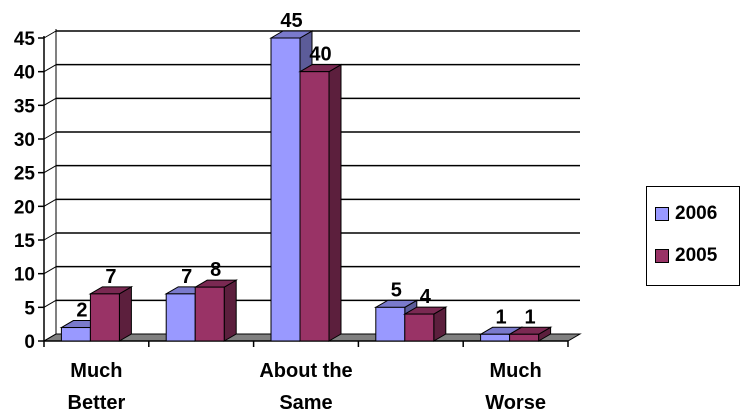  What do you see at coordinates (25, 106) in the screenshot?
I see `y-tick-label: 35` at bounding box center [25, 106].